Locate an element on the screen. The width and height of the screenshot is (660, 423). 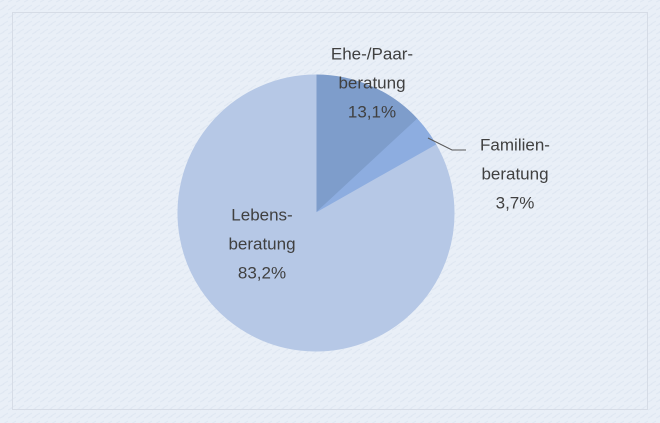
value-label: 13,1% is located at coordinates (372, 111).